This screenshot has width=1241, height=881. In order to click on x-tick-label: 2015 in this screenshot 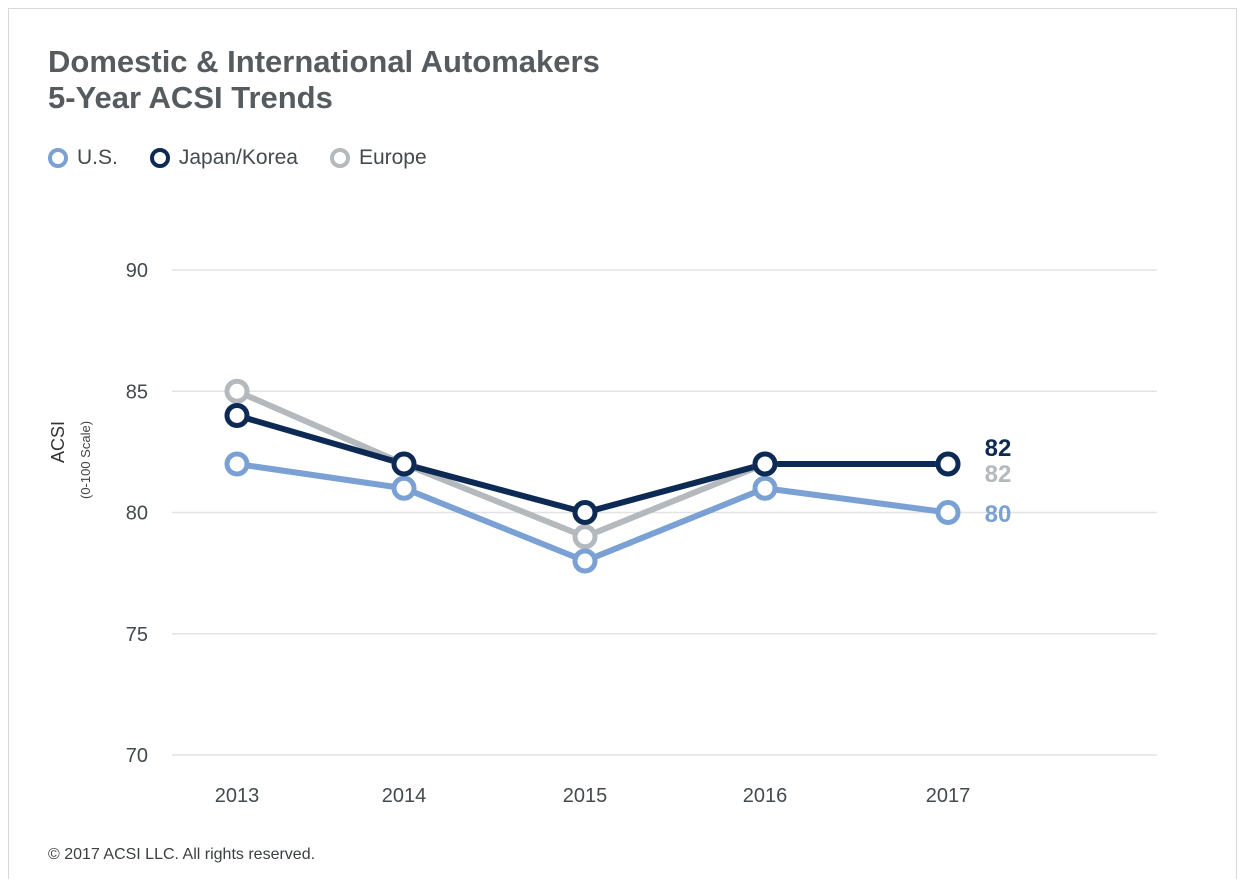, I will do `click(585, 796)`.